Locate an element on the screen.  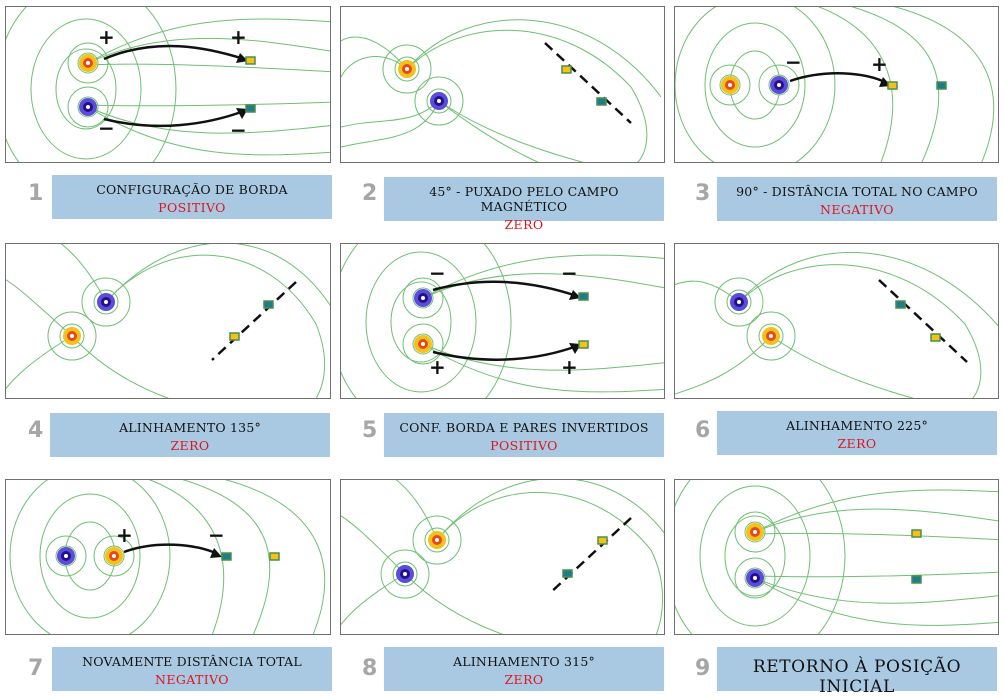
diagram-panel-7: + − is located at coordinates (168, 557).